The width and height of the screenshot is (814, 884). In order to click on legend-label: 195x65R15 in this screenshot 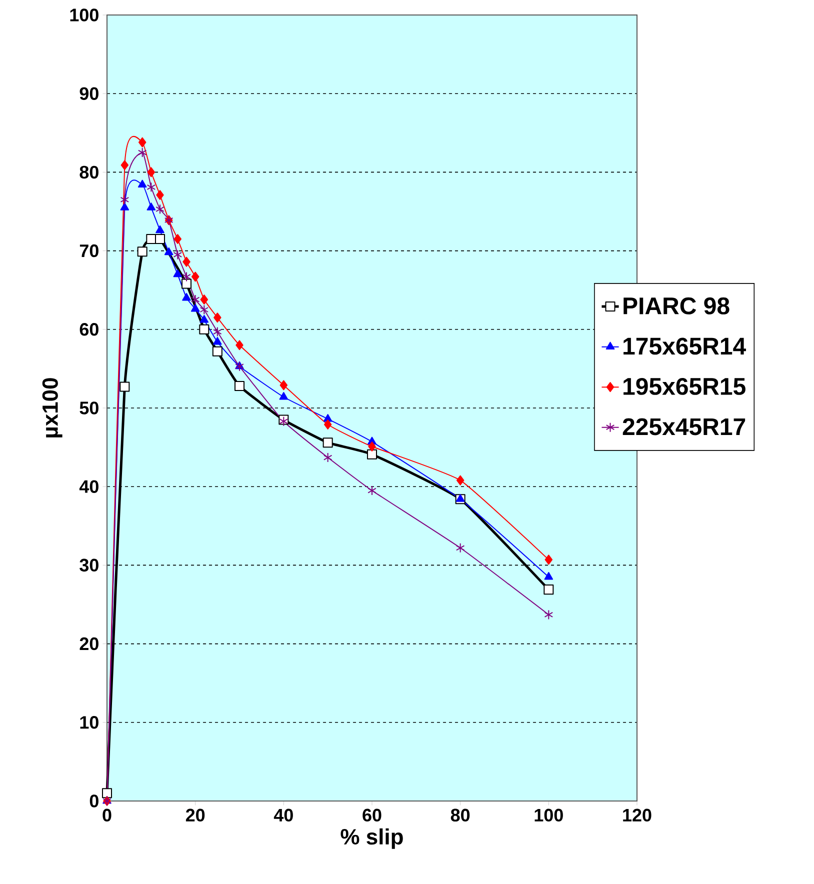, I will do `click(685, 386)`.